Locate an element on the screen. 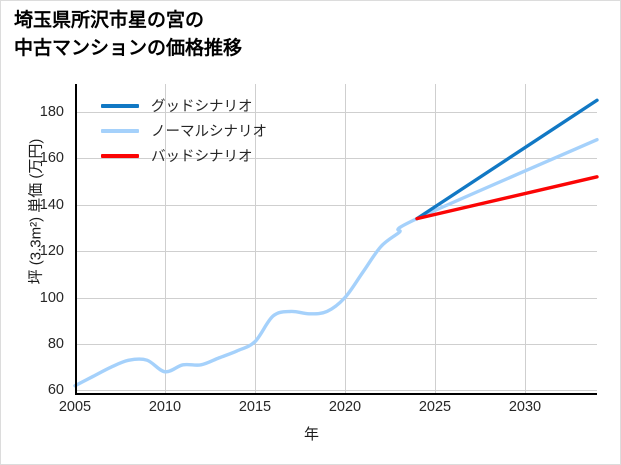 This screenshot has height=465, width=621. y-tick-label: 140 is located at coordinates (51, 204).